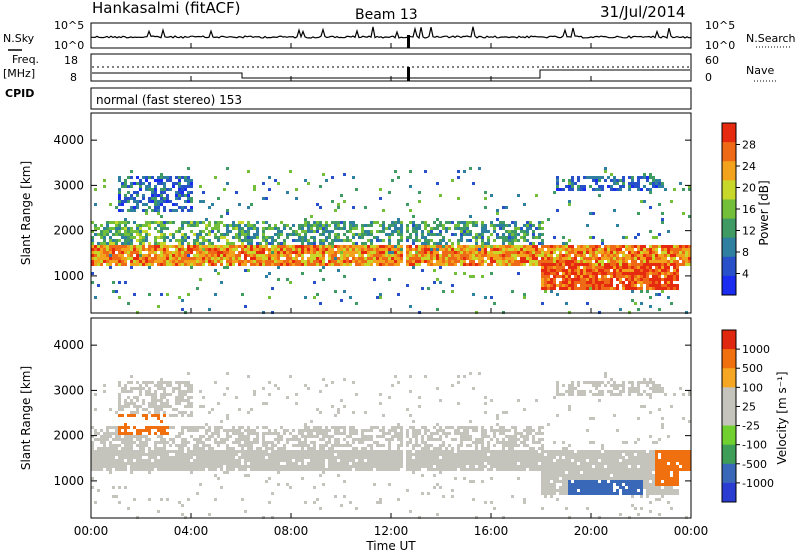 The image size is (800, 554). I want to click on nave-label: Nave, so click(760, 70).